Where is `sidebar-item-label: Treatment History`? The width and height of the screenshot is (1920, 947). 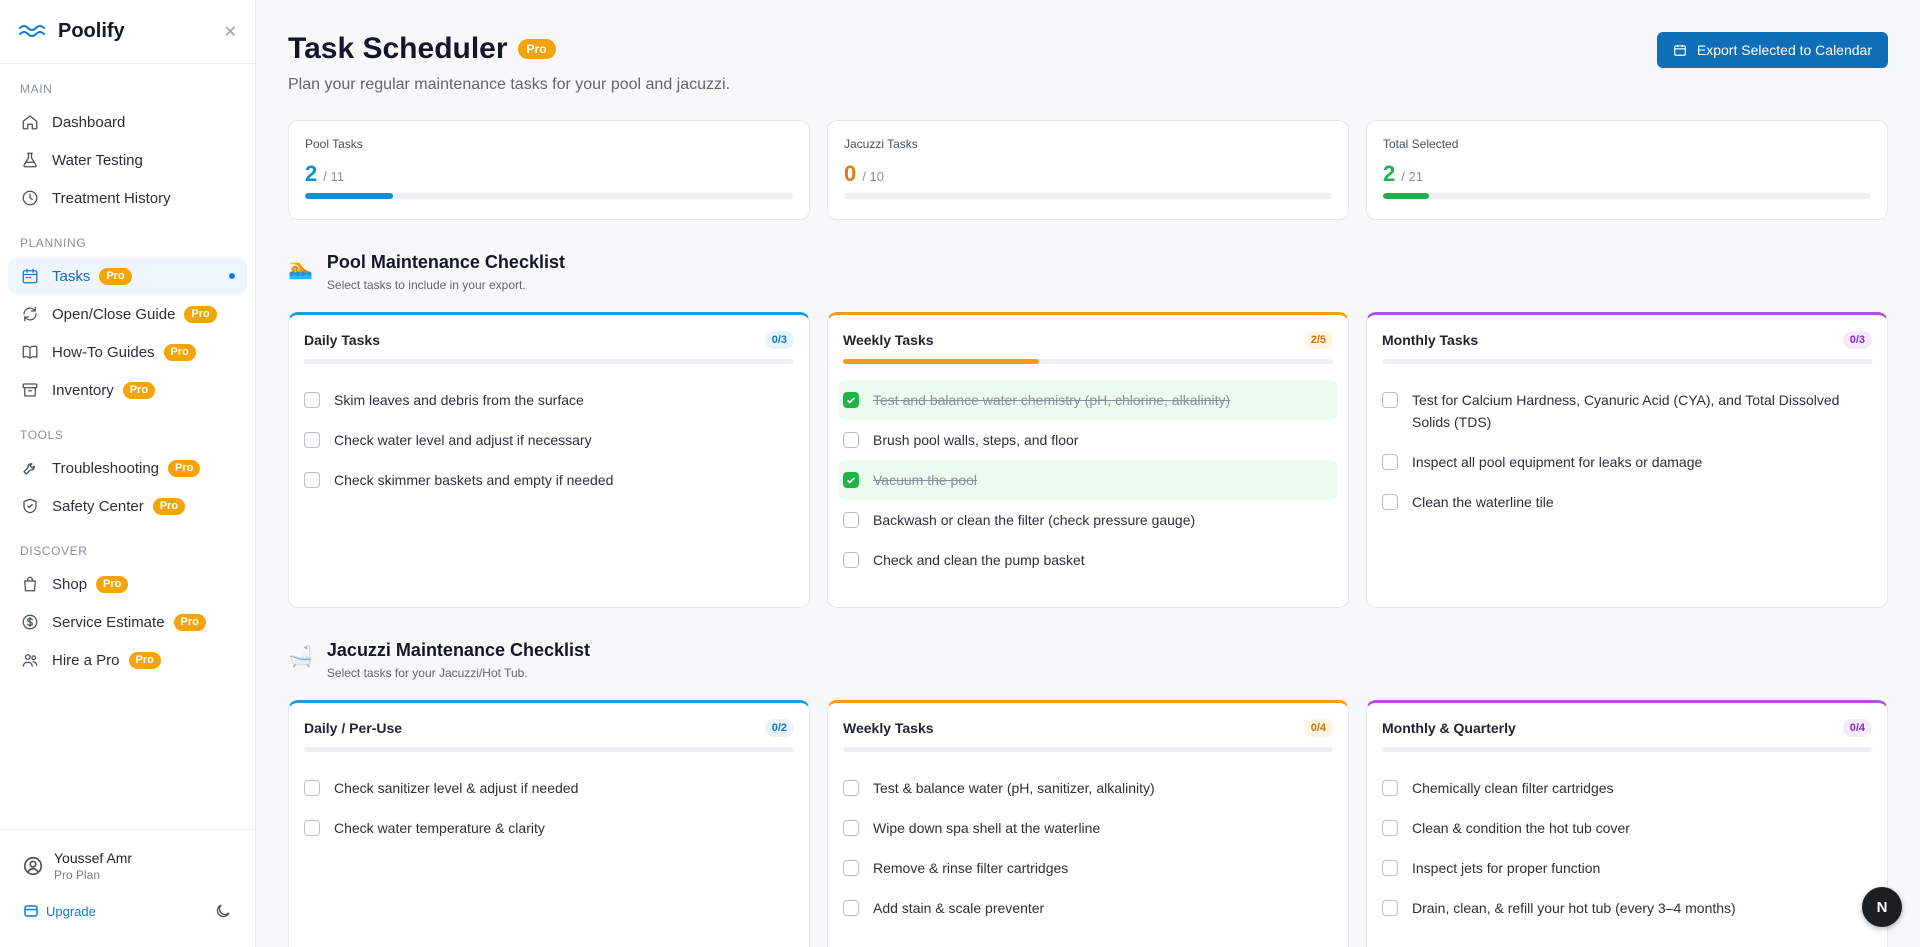 sidebar-item-label: Treatment History is located at coordinates (111, 198).